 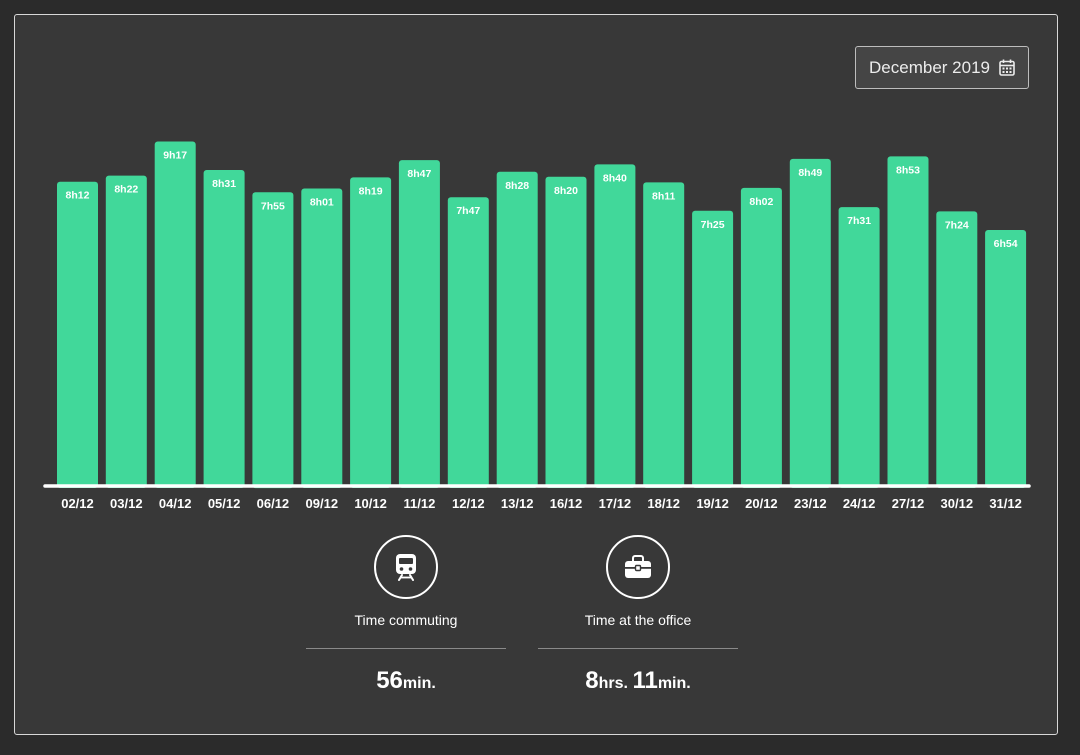 What do you see at coordinates (810, 503) in the screenshot?
I see `x-tick-label: 23/12` at bounding box center [810, 503].